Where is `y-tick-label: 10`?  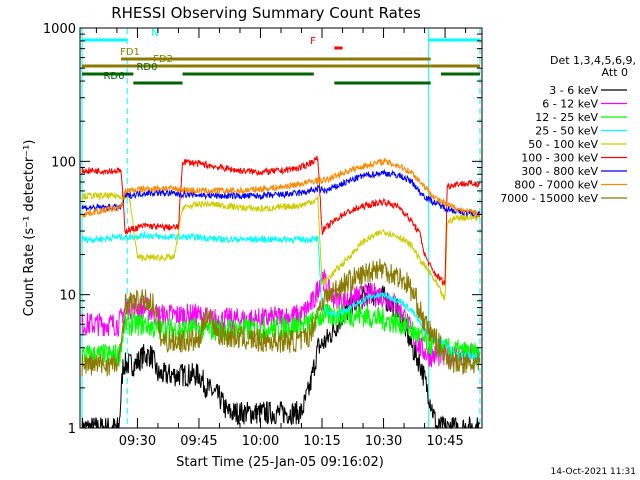 y-tick-label: 10 is located at coordinates (67, 296).